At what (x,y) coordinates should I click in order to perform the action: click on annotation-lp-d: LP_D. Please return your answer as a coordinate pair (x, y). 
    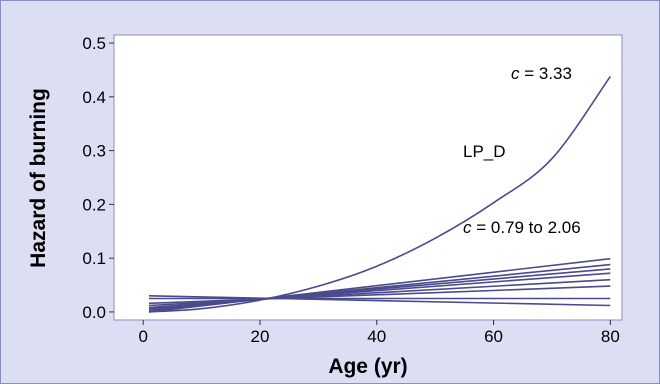
    Looking at the image, I should click on (484, 151).